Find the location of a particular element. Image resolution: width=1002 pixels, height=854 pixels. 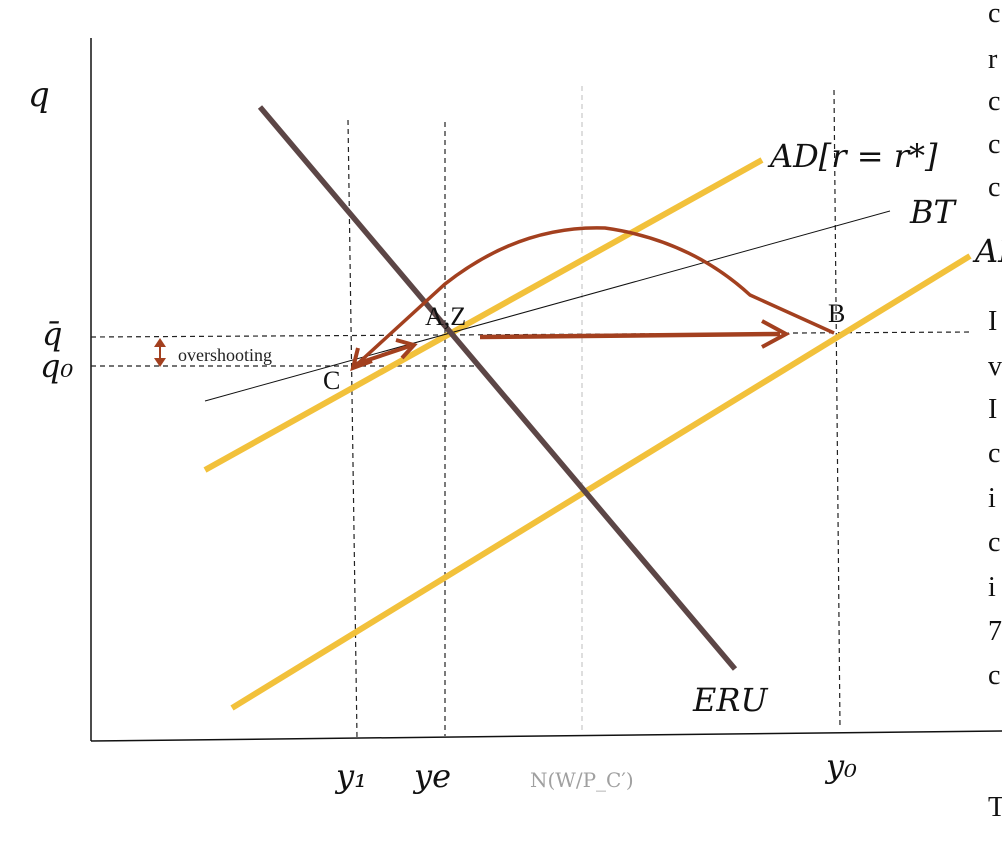

c-to-a-shaft is located at coordinates (383, 355).